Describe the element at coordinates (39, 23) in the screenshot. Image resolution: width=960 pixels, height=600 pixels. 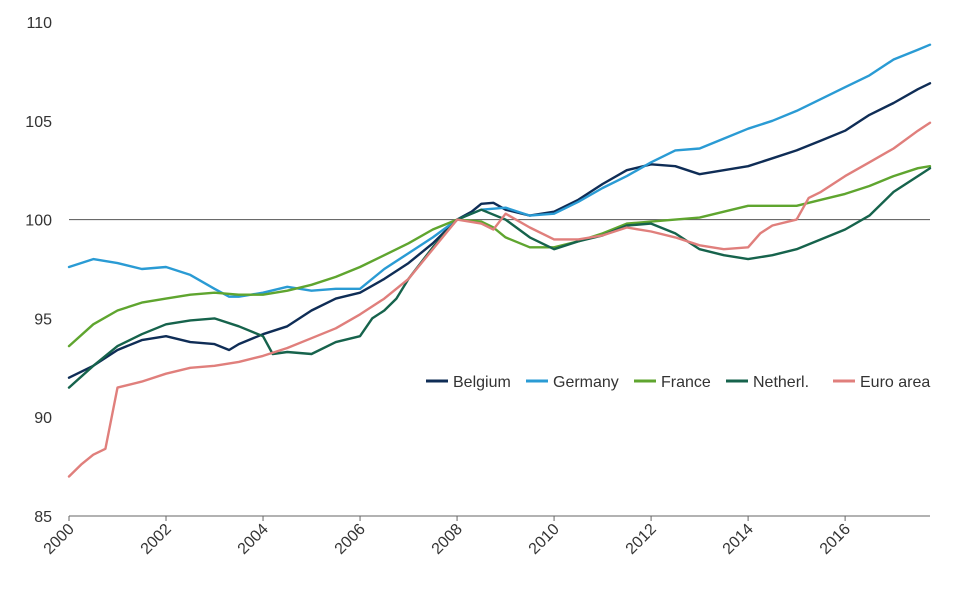
I see `y-tick-label: 110` at that location.